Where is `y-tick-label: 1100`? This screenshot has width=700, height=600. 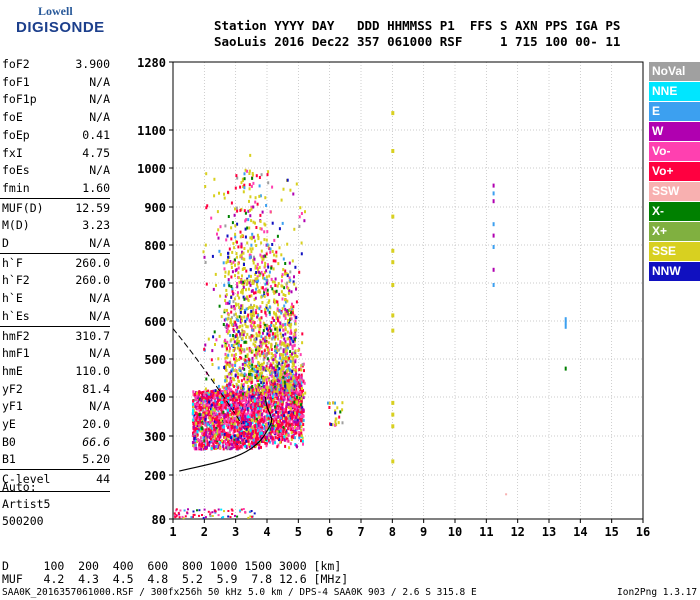
y-tick-label: 1100 is located at coordinates (151, 131).